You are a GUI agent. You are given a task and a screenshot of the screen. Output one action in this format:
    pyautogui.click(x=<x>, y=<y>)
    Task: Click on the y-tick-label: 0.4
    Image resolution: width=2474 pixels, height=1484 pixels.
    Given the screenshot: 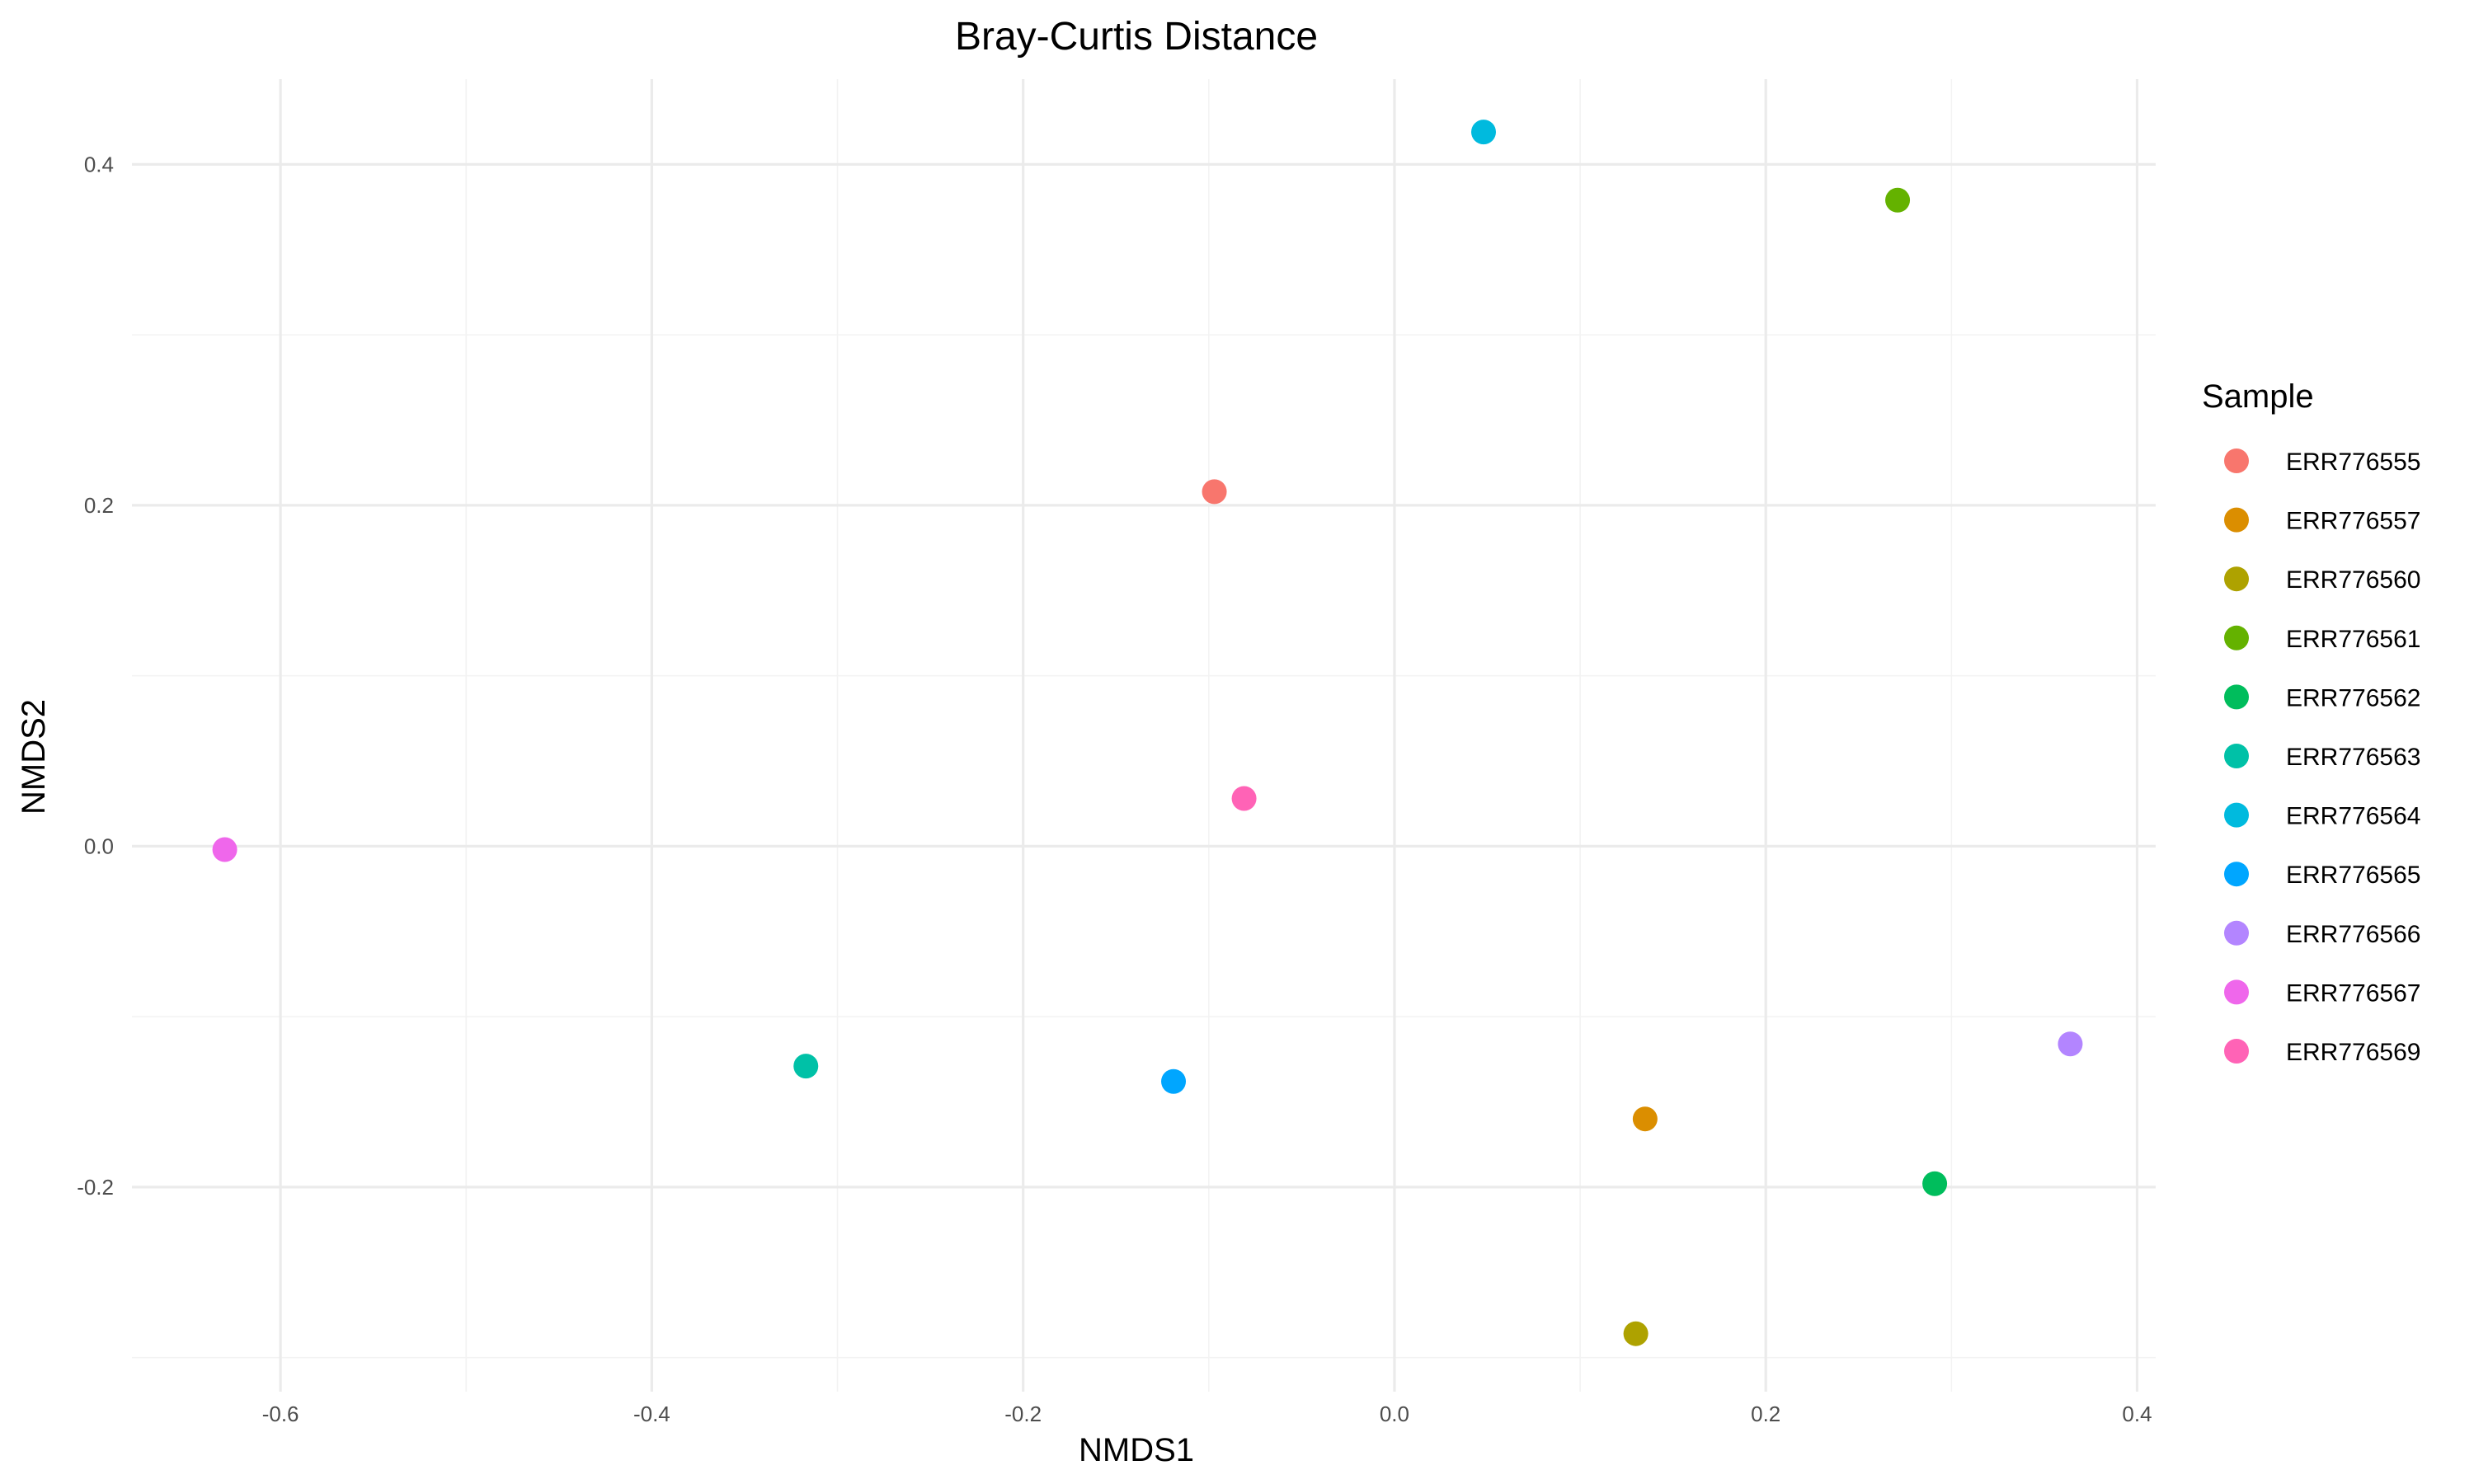 What is the action you would take?
    pyautogui.click(x=99, y=164)
    